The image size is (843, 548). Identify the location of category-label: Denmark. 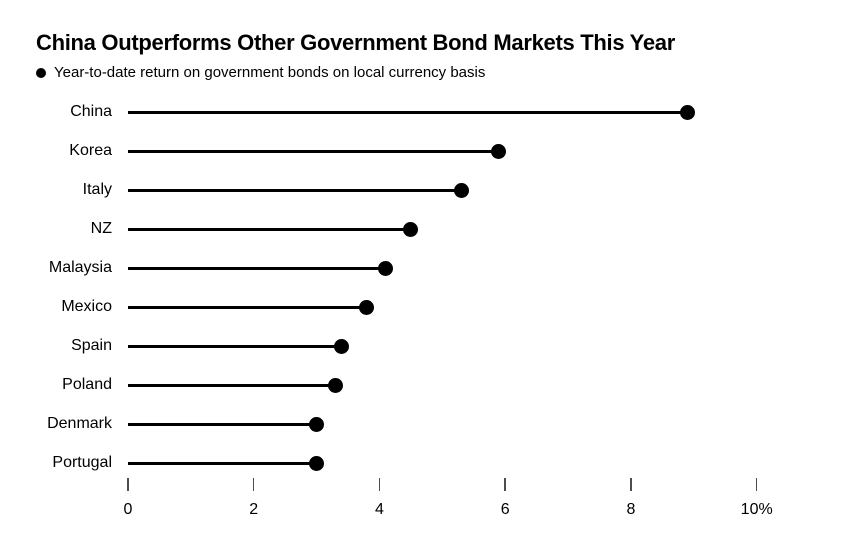
(79, 423).